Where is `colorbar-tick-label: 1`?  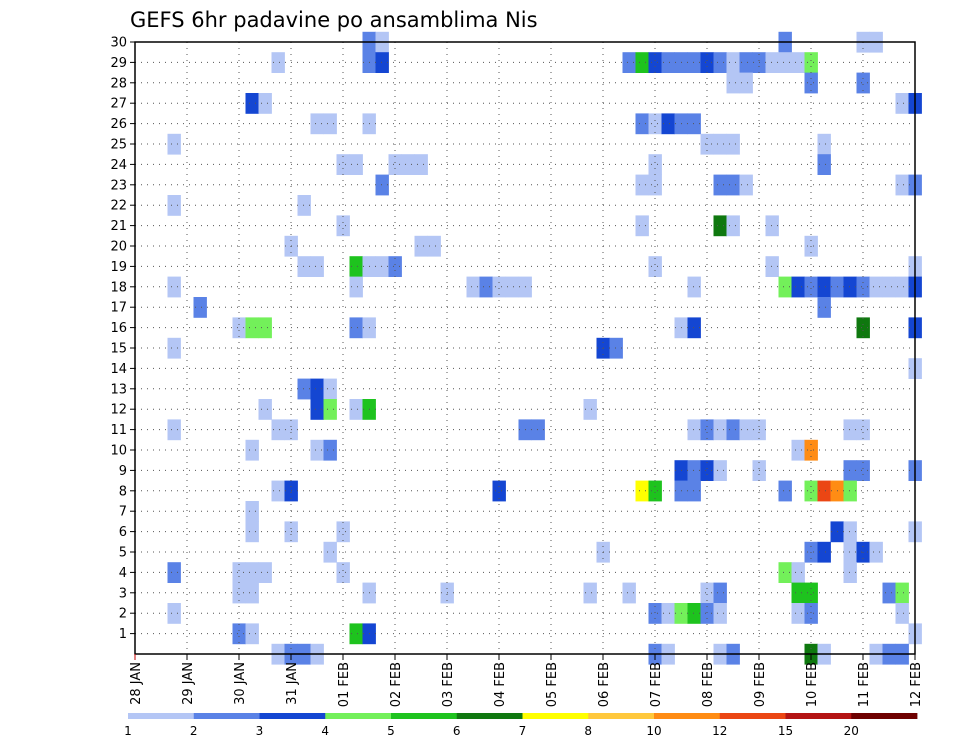 colorbar-tick-label: 1 is located at coordinates (128, 731).